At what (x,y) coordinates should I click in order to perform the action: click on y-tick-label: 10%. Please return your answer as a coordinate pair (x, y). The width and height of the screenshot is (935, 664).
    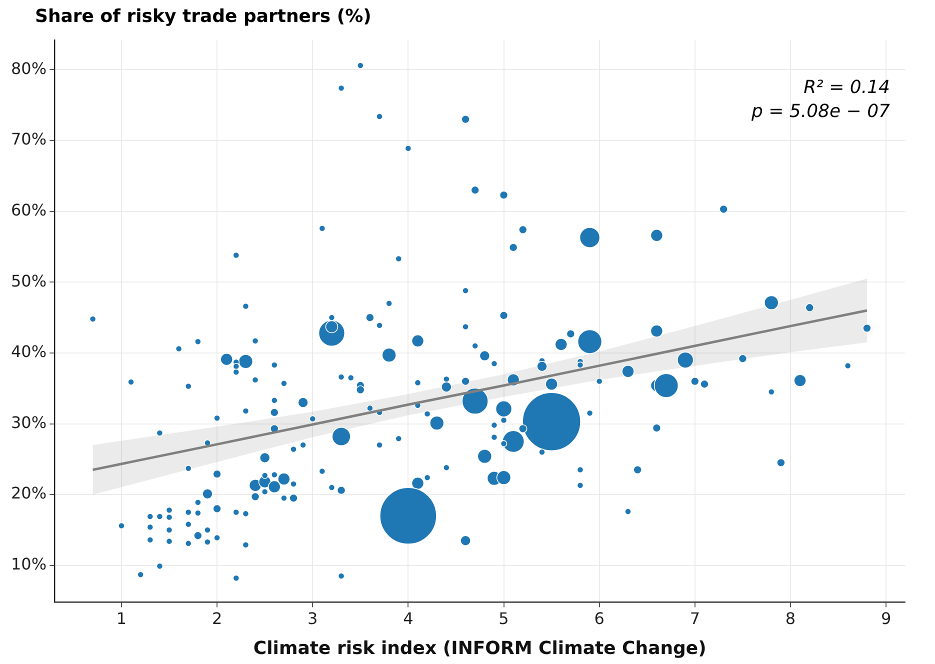
    Looking at the image, I should click on (29, 564).